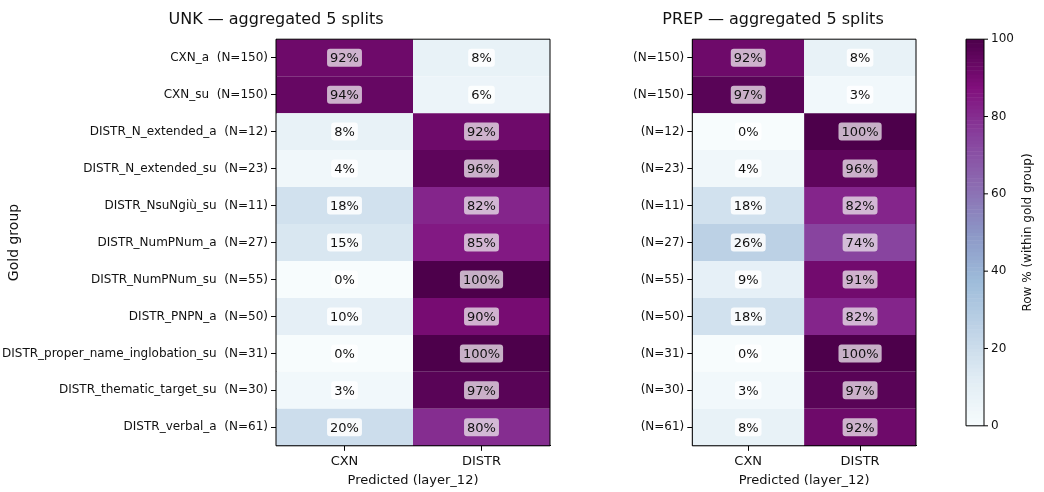  I want to click on chart-title: UNK — aggregated 5 splits, so click(276, 18).